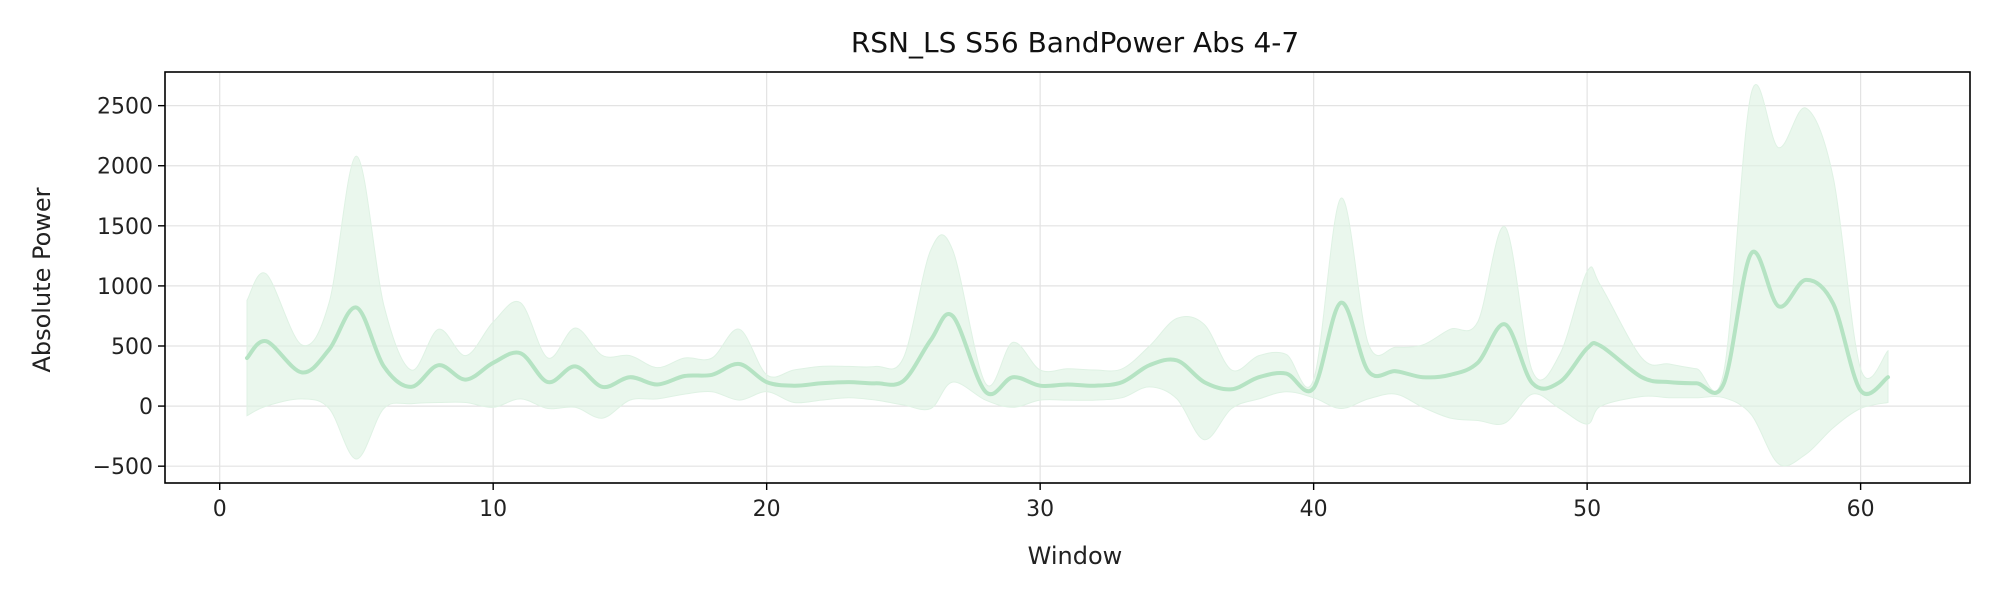 Image resolution: width=2000 pixels, height=600 pixels. I want to click on chart-title: RSN_LS S56 BandPower Abs 4-7, so click(1075, 42).